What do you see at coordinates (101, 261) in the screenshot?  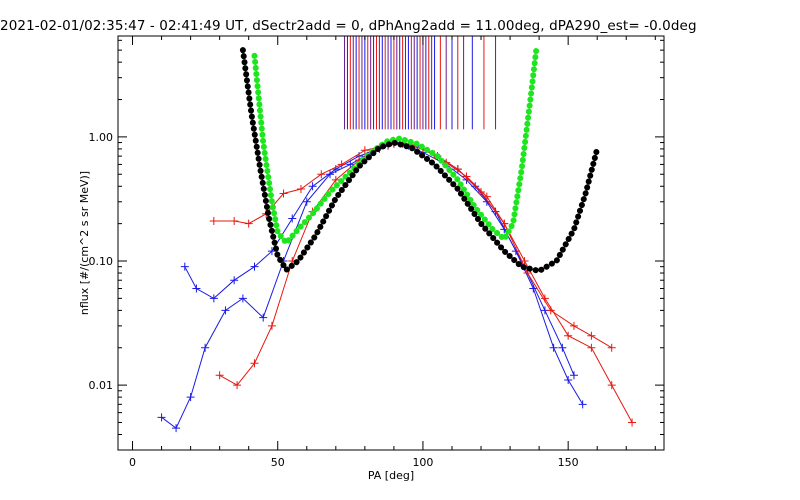 I see `y-tick-label: 0.10` at bounding box center [101, 261].